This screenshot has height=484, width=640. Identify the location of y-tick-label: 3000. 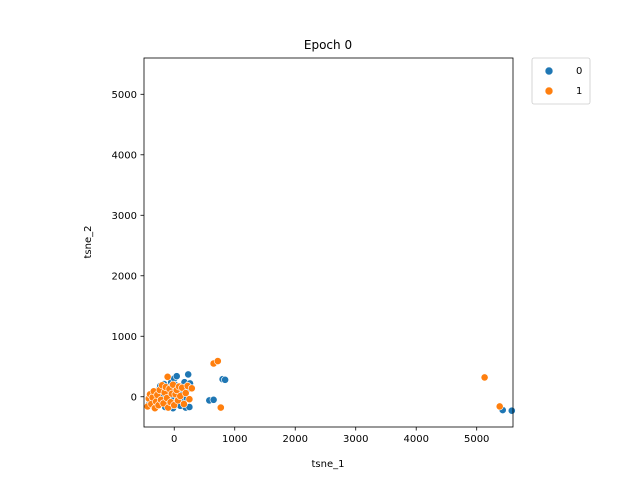
(124, 216).